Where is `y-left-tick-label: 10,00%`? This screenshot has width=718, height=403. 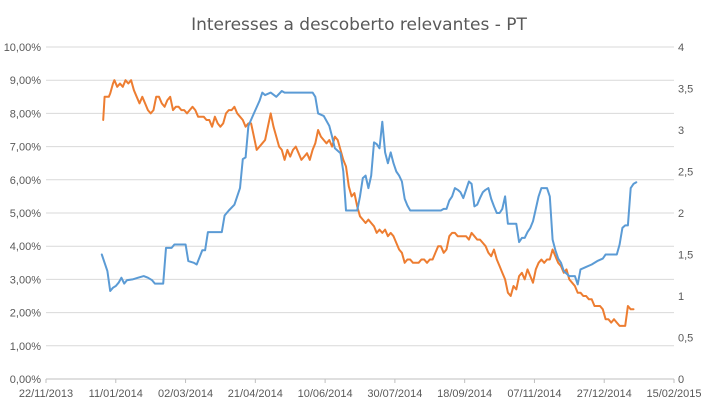
y-left-tick-label: 10,00% is located at coordinates (23, 48).